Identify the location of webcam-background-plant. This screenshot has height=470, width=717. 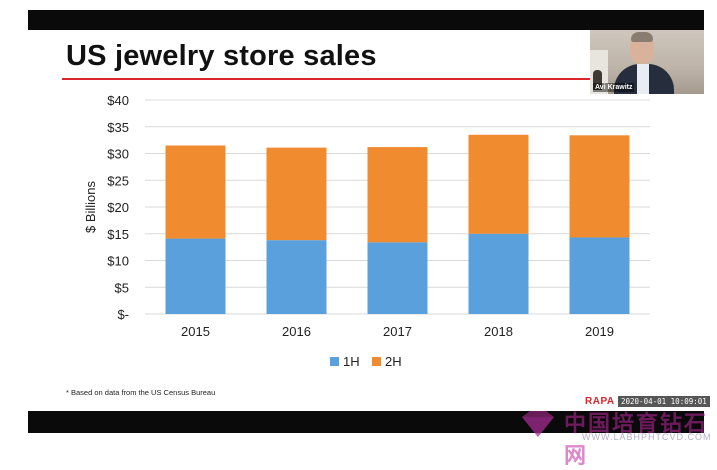
(597, 80).